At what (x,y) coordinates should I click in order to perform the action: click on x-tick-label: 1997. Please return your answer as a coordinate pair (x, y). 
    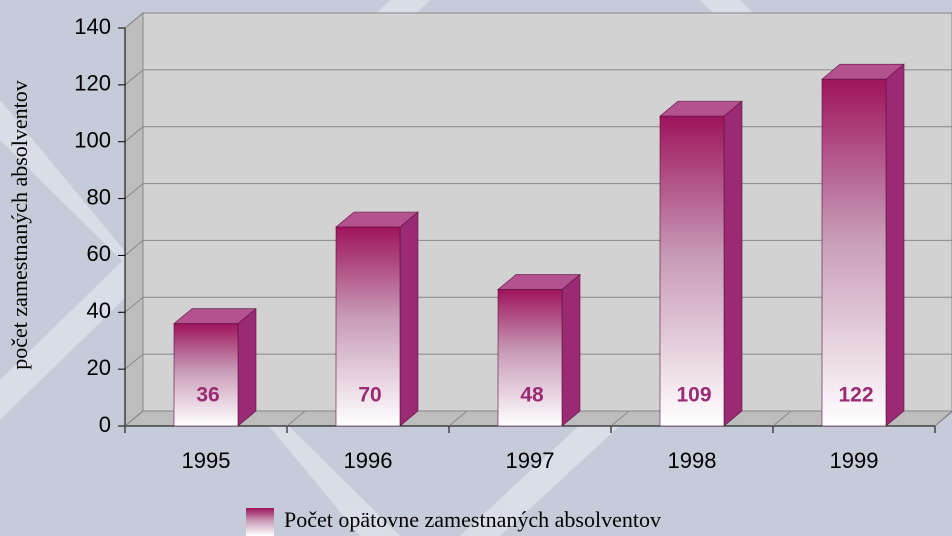
    Looking at the image, I should click on (530, 460).